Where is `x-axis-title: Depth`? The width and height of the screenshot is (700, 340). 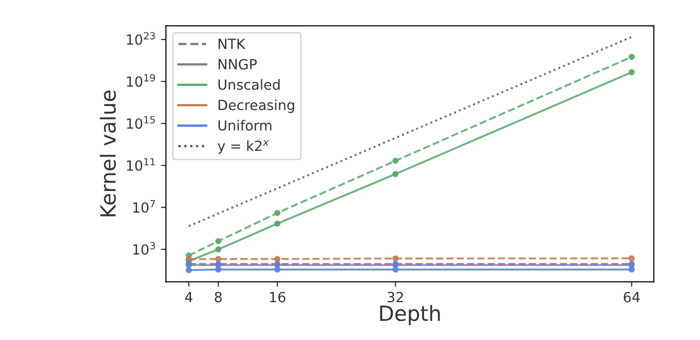
x-axis-title: Depth is located at coordinates (410, 315).